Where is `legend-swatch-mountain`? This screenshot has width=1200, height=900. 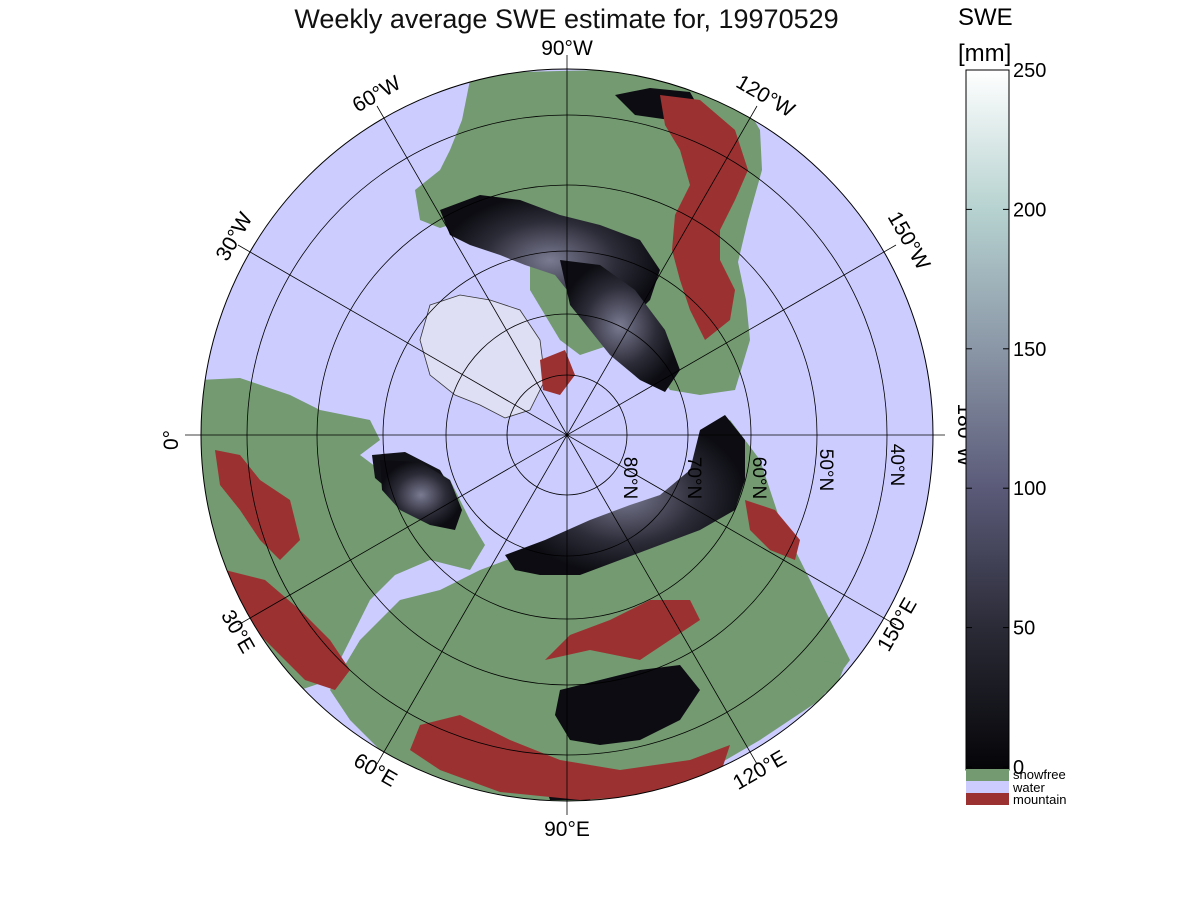 legend-swatch-mountain is located at coordinates (987, 799).